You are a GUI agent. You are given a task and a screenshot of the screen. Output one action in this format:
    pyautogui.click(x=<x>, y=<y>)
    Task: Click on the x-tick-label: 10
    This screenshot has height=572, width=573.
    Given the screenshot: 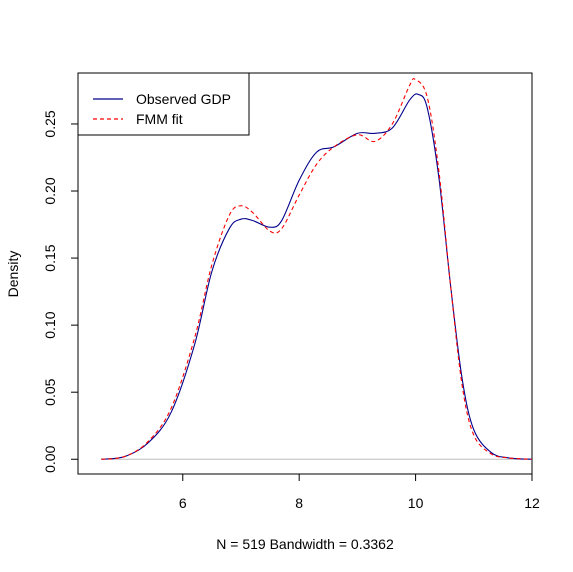 What is the action you would take?
    pyautogui.click(x=416, y=503)
    